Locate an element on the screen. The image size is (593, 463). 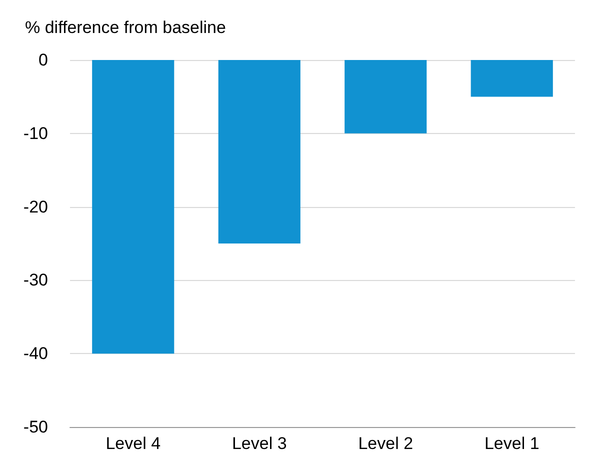
x-tick-label: Level 4 is located at coordinates (133, 443).